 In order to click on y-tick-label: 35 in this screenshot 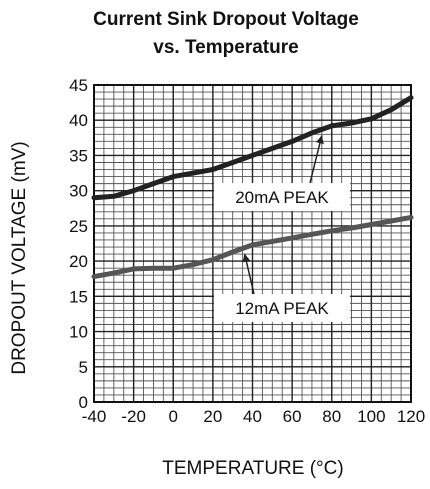, I will do `click(78, 155)`.